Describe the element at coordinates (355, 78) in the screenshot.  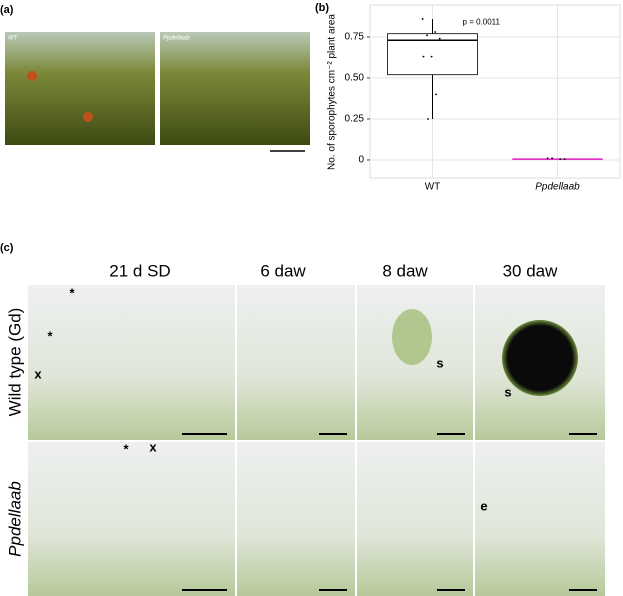
I see `y-tick-label: 0.50` at that location.